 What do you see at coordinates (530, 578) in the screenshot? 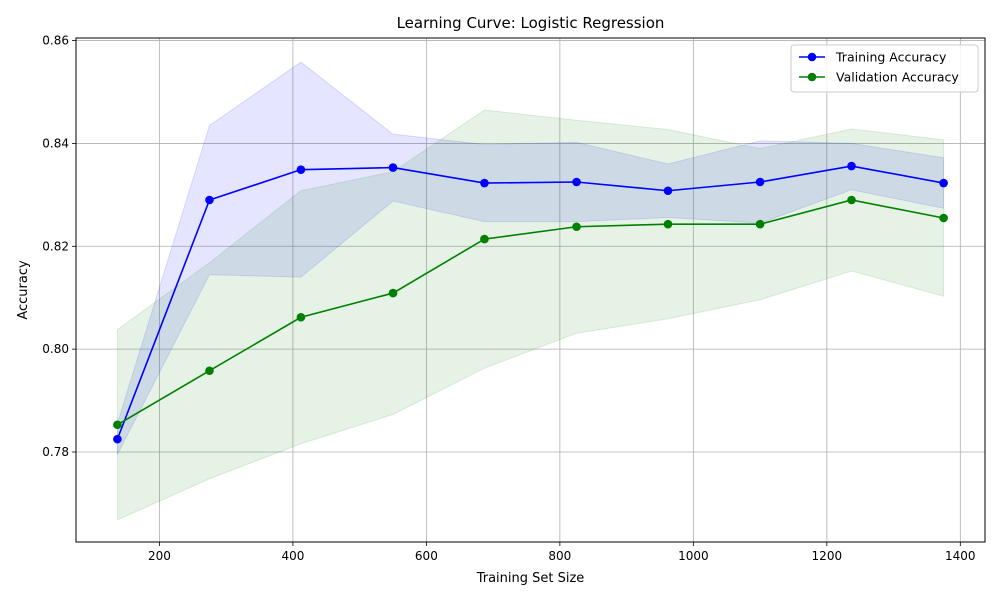
I see `x-axis-label: Training Set Size` at bounding box center [530, 578].